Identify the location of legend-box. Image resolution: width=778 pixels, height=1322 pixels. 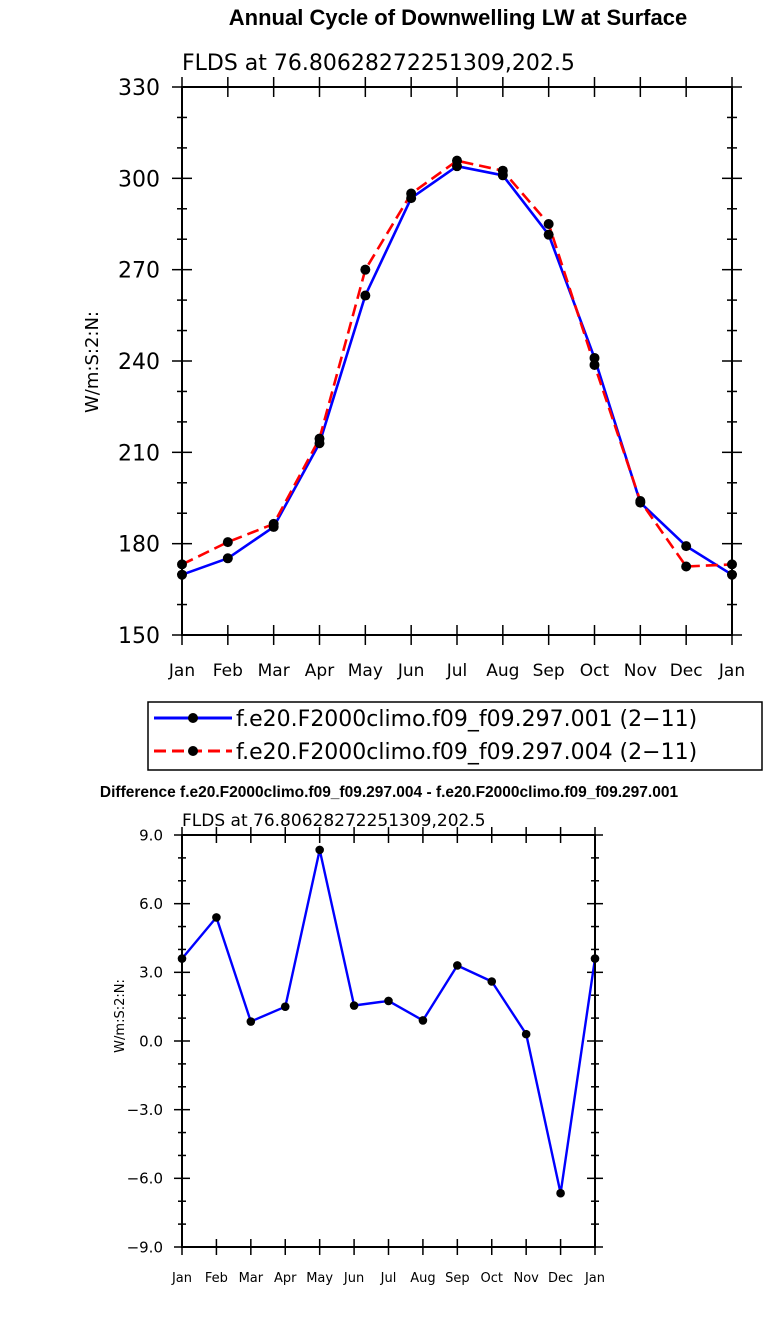
(455, 736).